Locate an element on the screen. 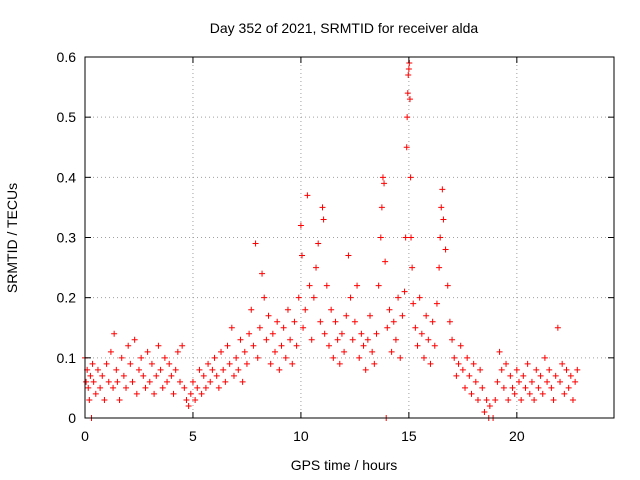 This screenshot has height=480, width=640. y-tick-label: 0.4 is located at coordinates (67, 177).